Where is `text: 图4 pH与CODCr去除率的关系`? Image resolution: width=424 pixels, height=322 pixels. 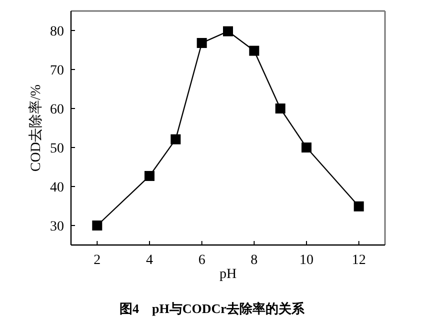
text: 图4 pH与CODCr去除率的关系 is located at coordinates (213, 308).